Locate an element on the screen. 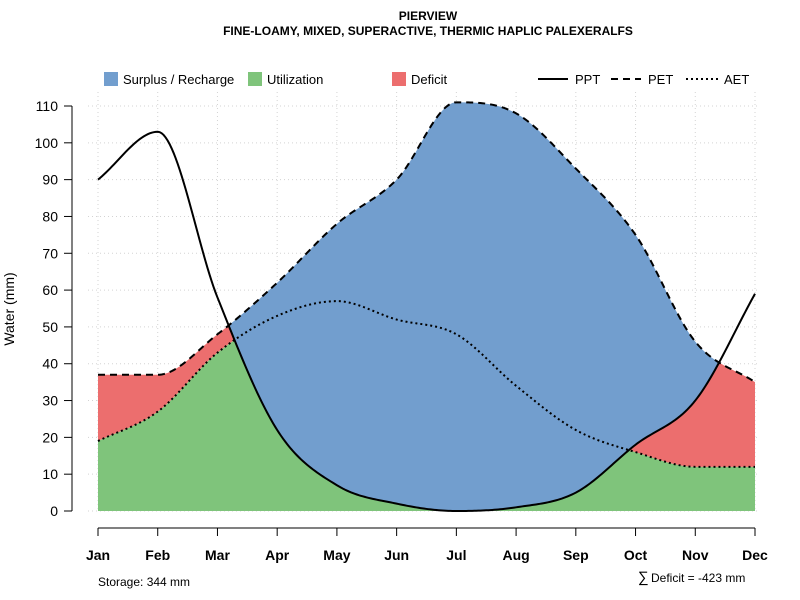 This screenshot has width=800, height=600. legend-swatch-surplus is located at coordinates (111, 79).